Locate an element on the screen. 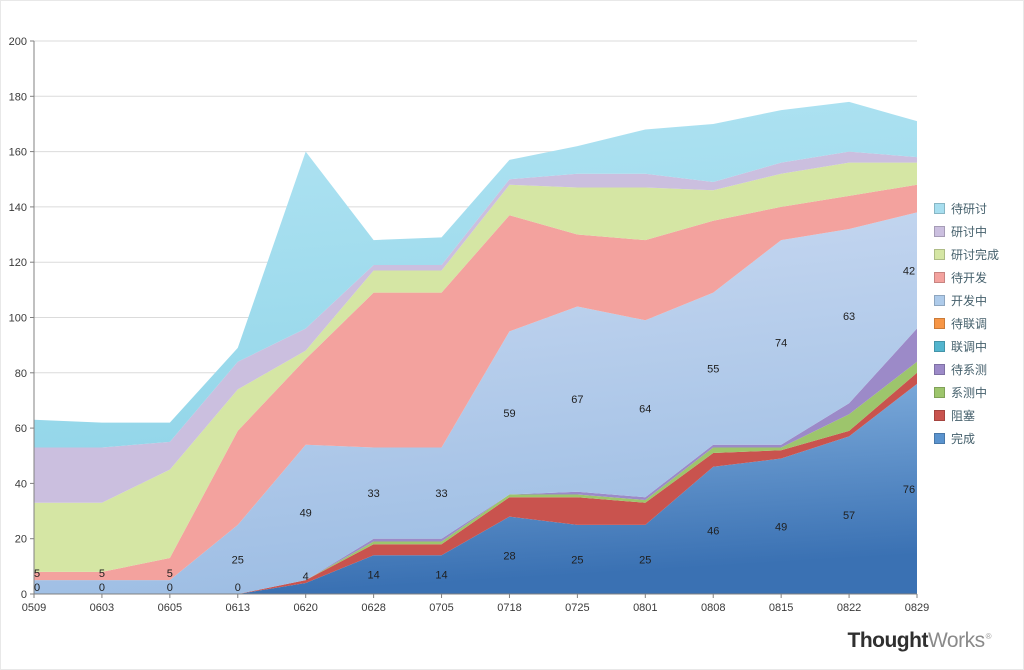 The image size is (1024, 670). y-tick-label: 180 is located at coordinates (18, 97).